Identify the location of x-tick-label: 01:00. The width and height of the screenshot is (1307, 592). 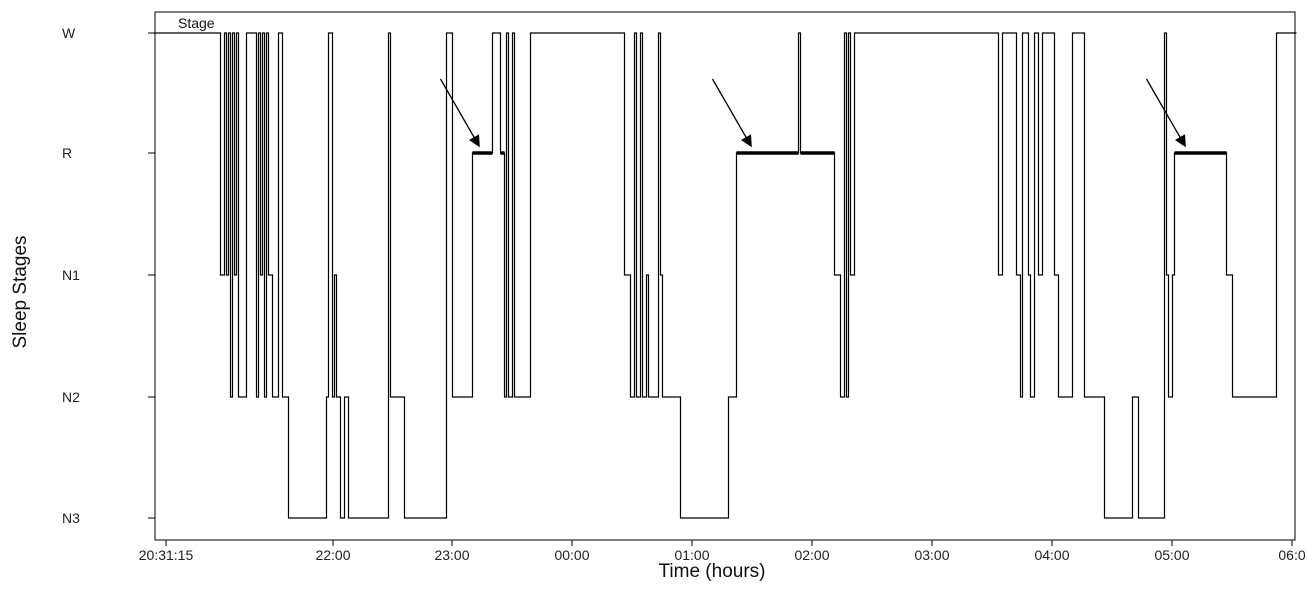
(691, 555).